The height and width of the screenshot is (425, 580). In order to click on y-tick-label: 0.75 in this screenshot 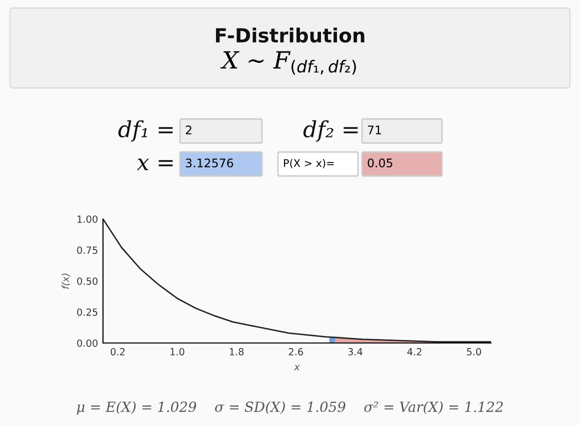, I will do `click(87, 250)`.